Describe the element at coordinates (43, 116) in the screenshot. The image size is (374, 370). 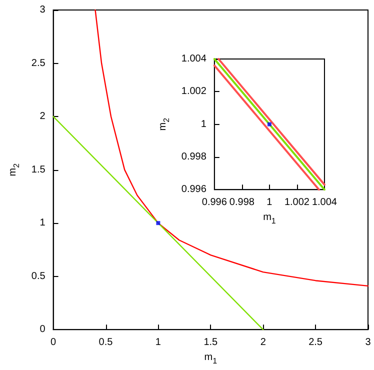
I see `y-tick-label: 2` at that location.